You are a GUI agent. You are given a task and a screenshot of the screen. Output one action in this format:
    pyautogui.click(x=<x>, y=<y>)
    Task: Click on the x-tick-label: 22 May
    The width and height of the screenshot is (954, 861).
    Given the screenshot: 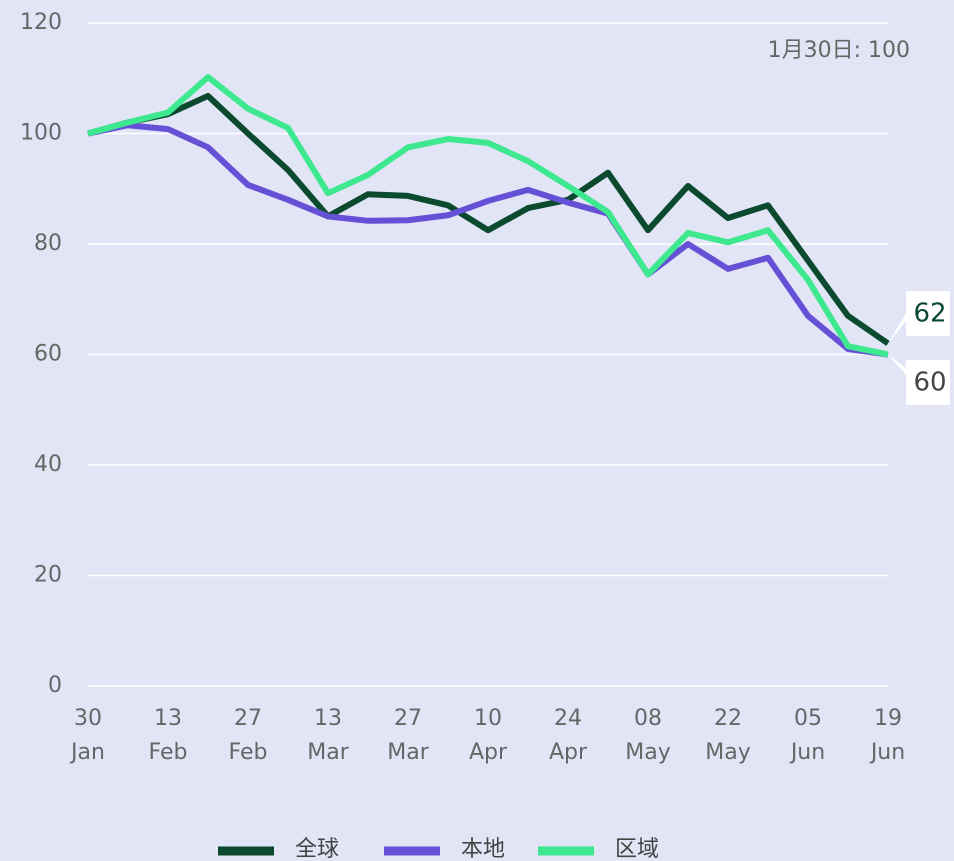 What is the action you would take?
    pyautogui.click(x=728, y=735)
    